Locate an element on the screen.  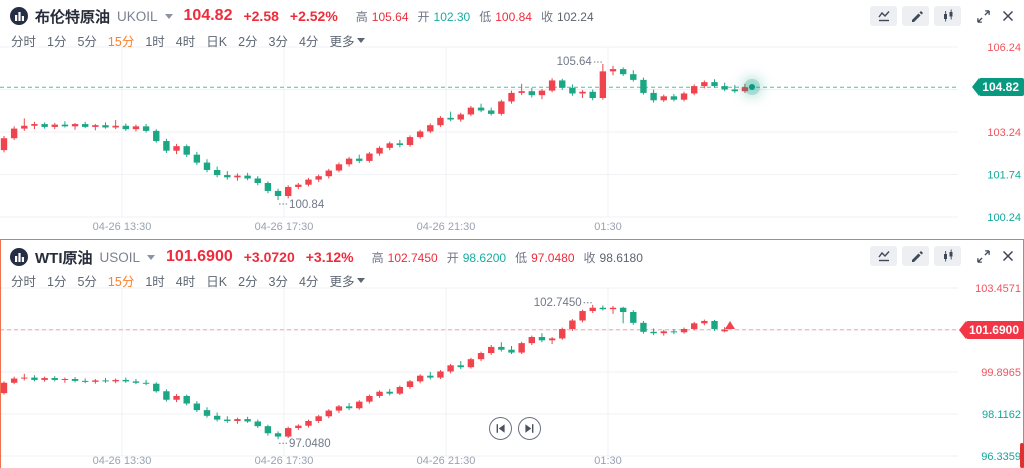
svg-text: 100.84 is located at coordinates (307, 205).